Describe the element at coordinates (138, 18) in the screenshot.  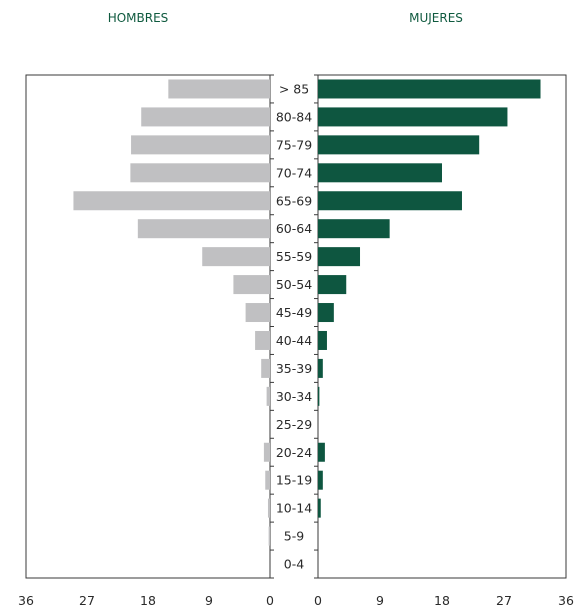
I see `header-hombres: HOMBRES` at that location.